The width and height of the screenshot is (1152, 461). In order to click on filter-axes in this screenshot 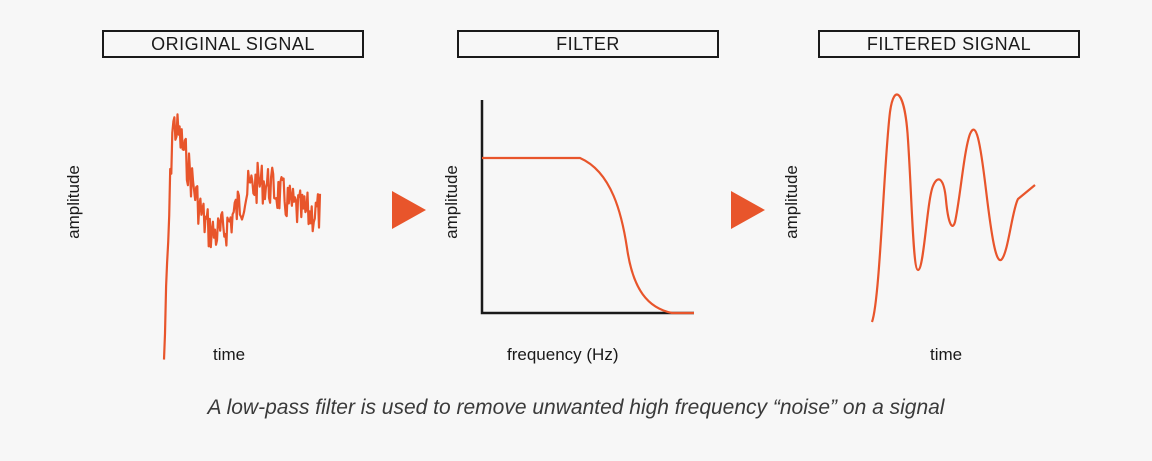, I will do `click(587, 207)`.